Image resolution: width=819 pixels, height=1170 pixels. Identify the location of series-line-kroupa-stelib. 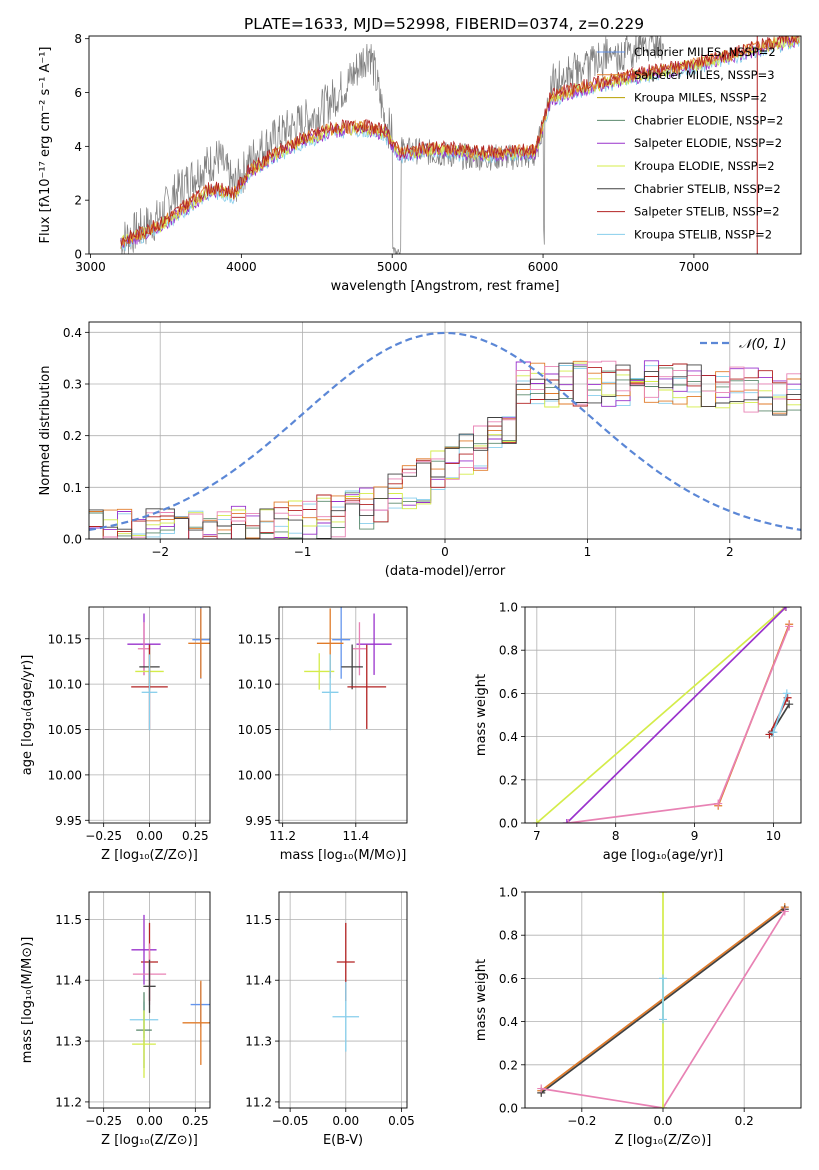
(780, 713).